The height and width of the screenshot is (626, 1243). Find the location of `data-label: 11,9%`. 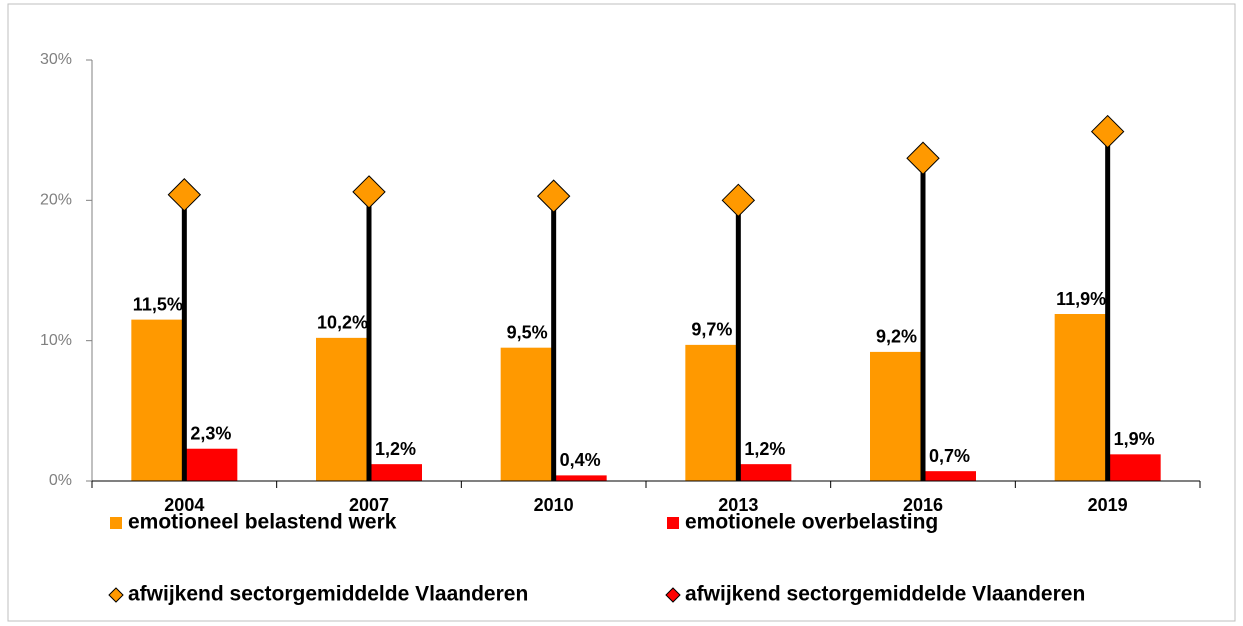

data-label: 11,9% is located at coordinates (1081, 299).